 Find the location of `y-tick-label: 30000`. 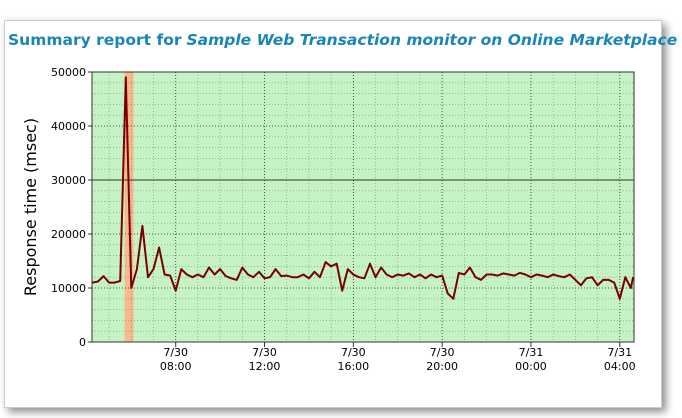

y-tick-label: 30000 is located at coordinates (68, 180).